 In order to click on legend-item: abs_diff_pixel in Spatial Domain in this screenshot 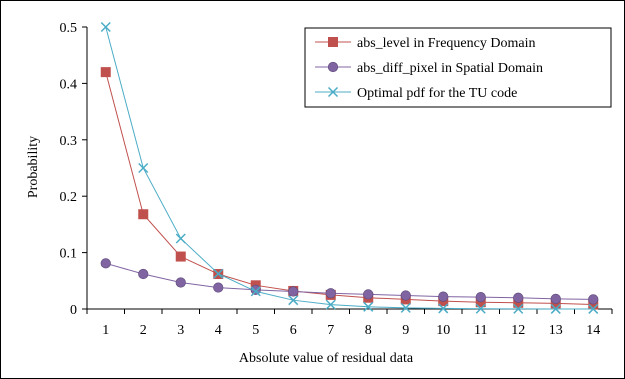, I will do `click(429, 68)`.